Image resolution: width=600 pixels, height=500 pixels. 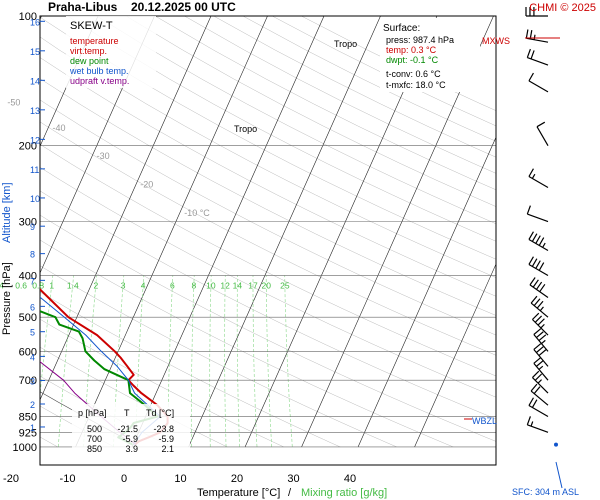 What do you see at coordinates (7, 298) in the screenshot?
I see `y-axis-title-pressure: Pressure [hPa]` at bounding box center [7, 298].